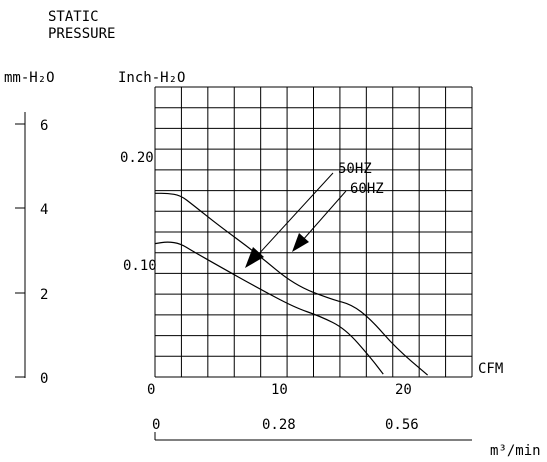  What do you see at coordinates (515, 451) in the screenshot?
I see `bottom-axis-title: m³/min` at bounding box center [515, 451].